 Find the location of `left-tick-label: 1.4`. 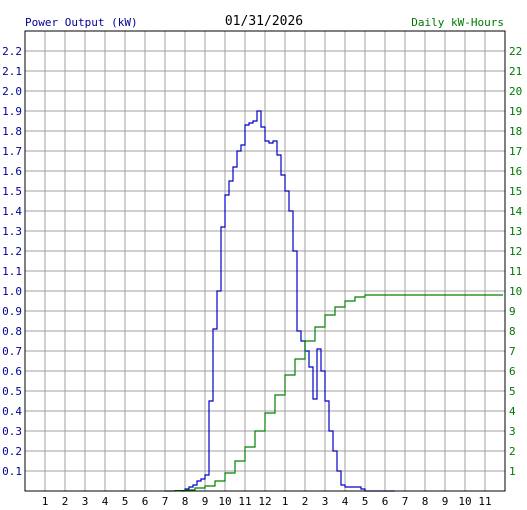

left-tick-label: 1.4 is located at coordinates (12, 211).